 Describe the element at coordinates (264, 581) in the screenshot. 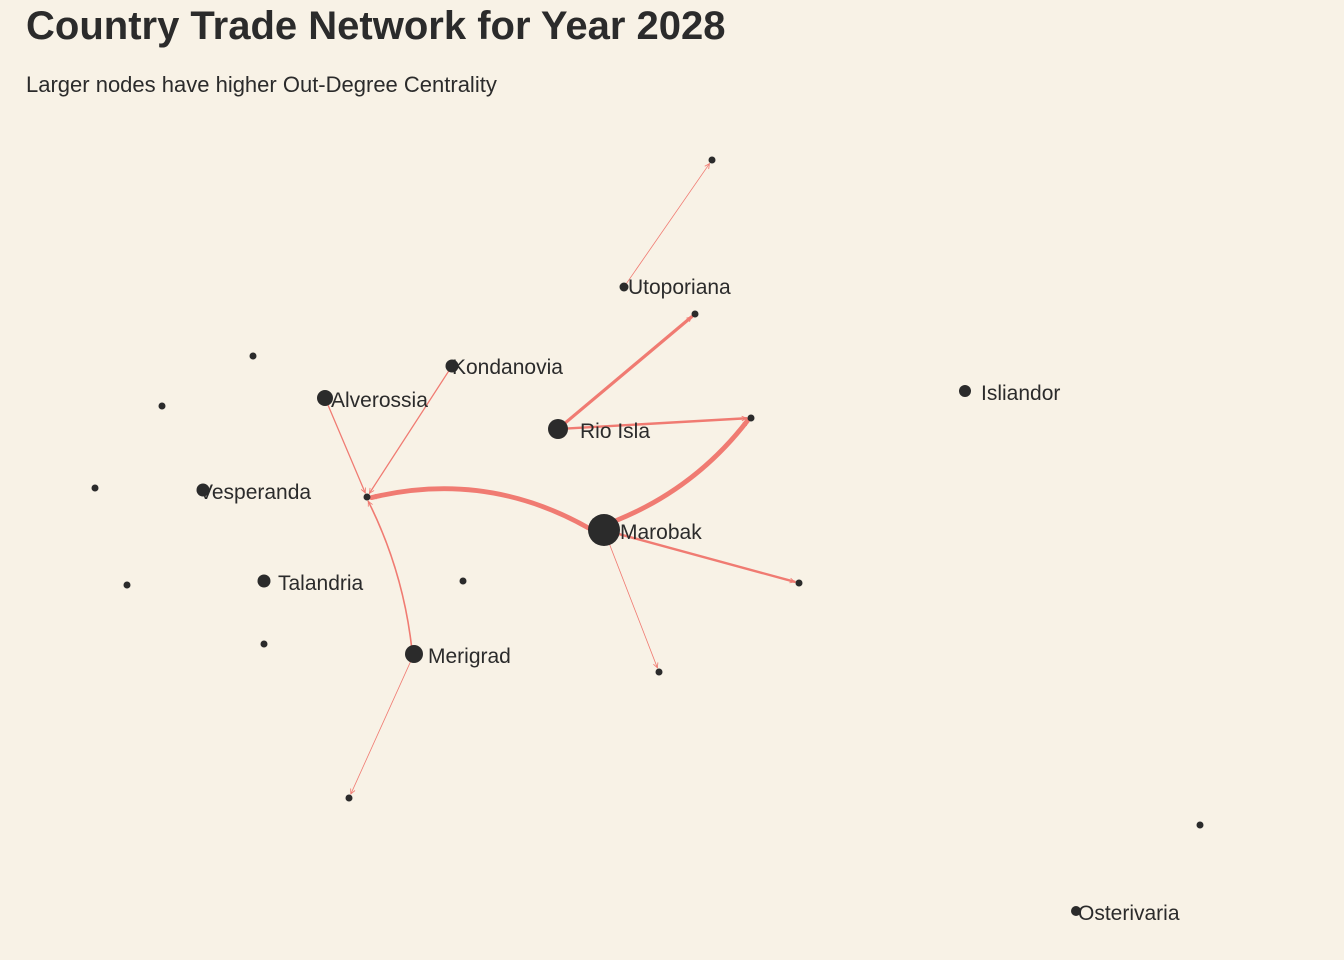

I see `node-talandria` at that location.